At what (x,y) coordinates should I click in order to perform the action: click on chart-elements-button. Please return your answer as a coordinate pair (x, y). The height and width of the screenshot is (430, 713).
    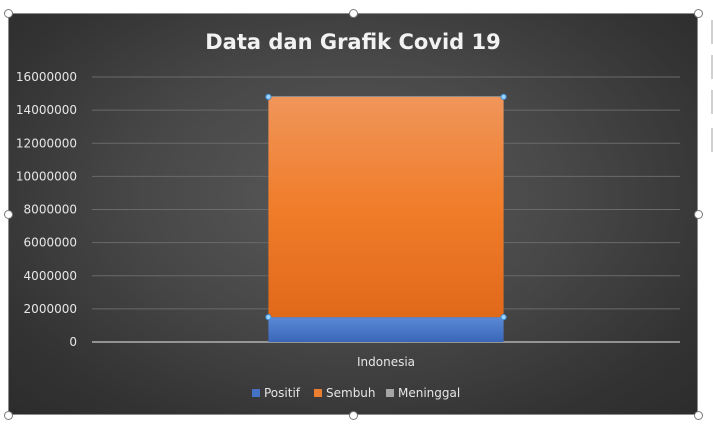
    Looking at the image, I should click on (712, 32).